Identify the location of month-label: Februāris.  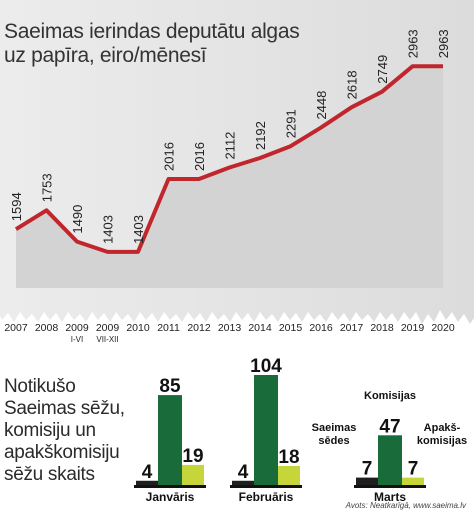
(266, 497).